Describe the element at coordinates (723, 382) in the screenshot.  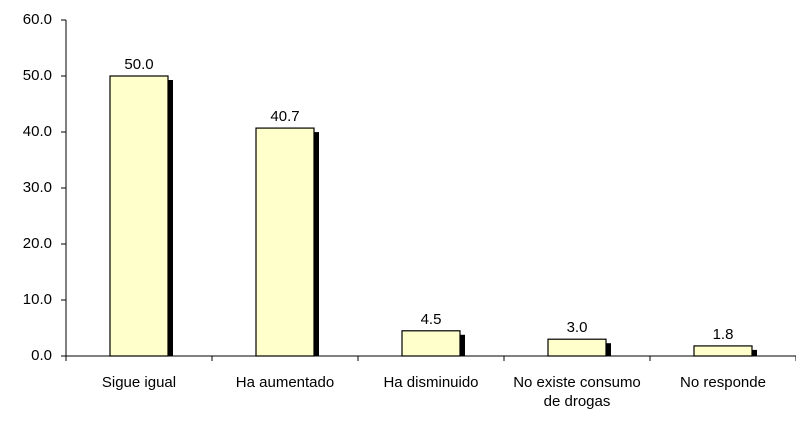
I see `x-tick-label: No responde` at that location.